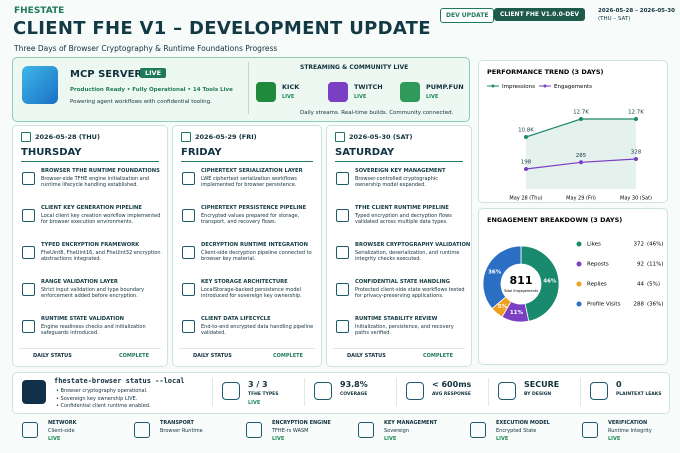 The height and width of the screenshot is (453, 680). Describe the element at coordinates (639, 245) in the screenshot. I see `legend-value: 372` at that location.